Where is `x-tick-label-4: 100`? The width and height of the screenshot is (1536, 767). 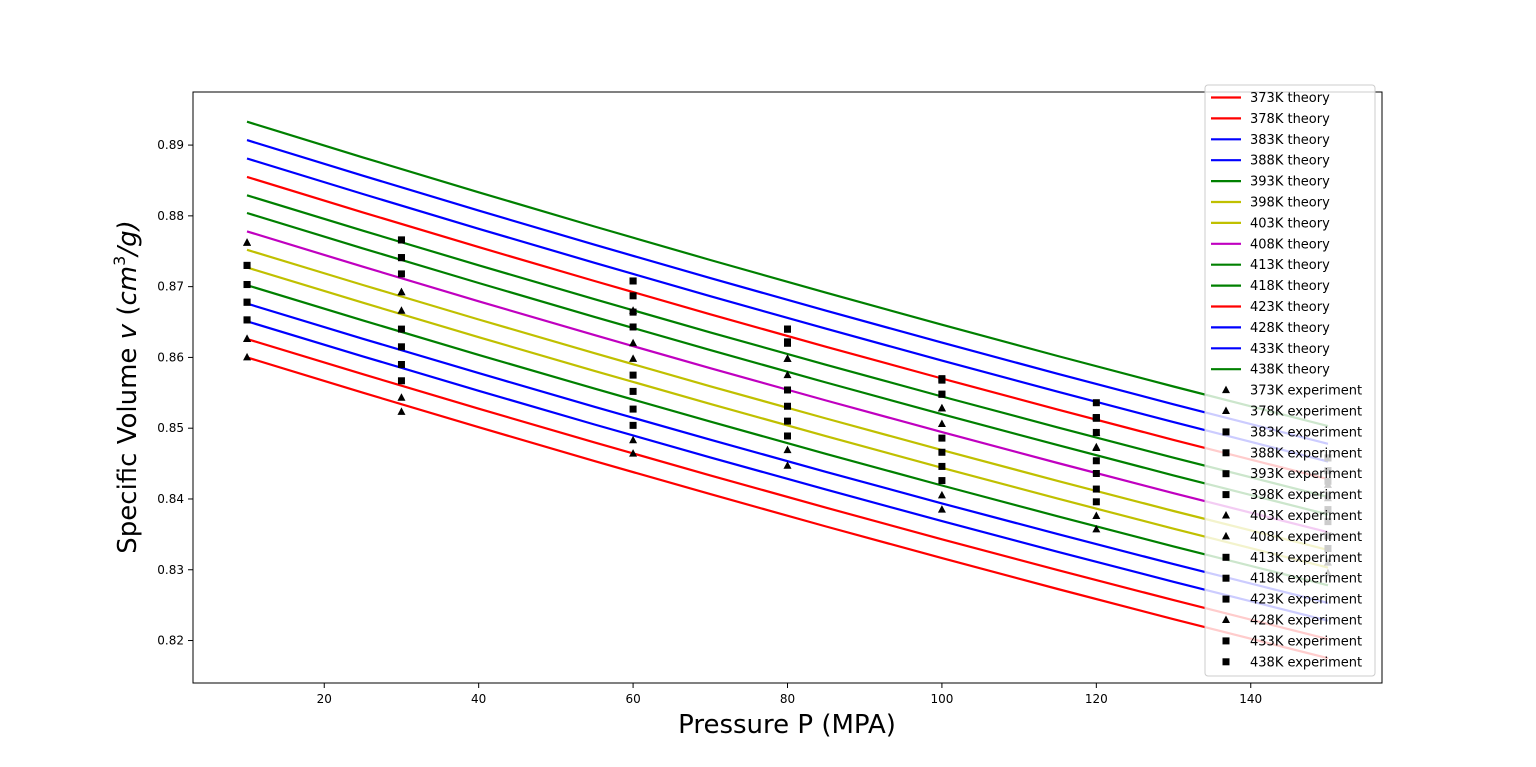 x-tick-label-4: 100 is located at coordinates (941, 699).